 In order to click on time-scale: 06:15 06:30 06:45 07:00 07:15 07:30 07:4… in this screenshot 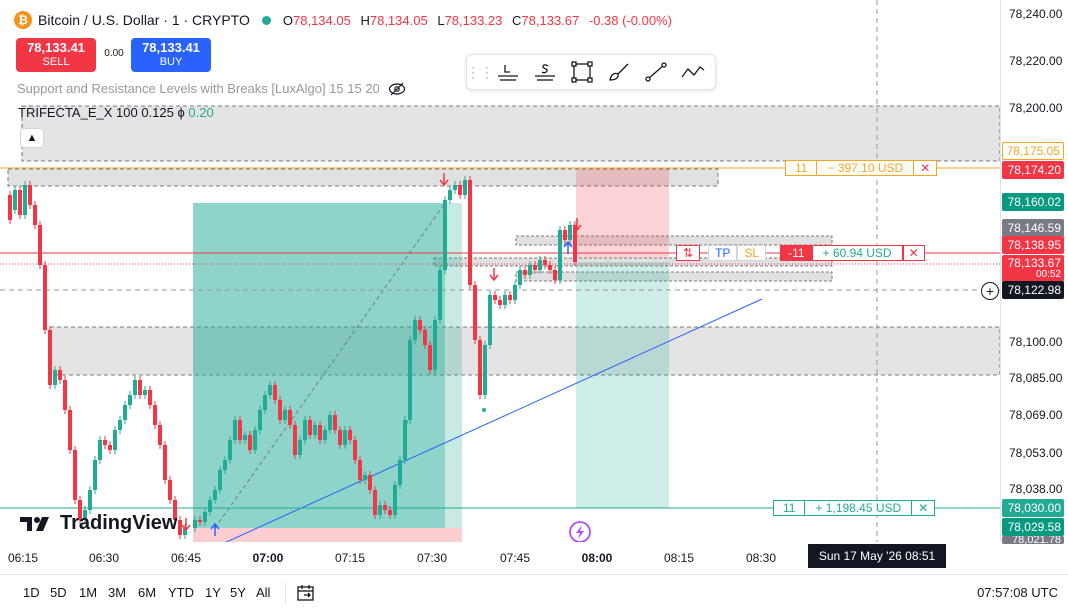, I will do `click(500, 558)`.